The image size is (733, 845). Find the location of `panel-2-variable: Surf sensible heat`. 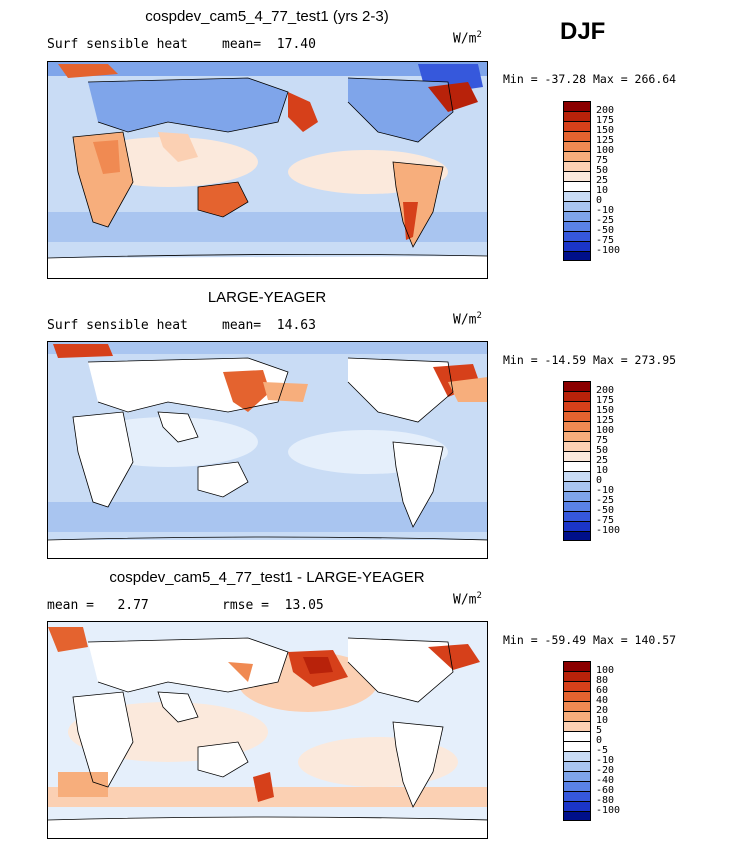

panel-2-variable: Surf sensible heat is located at coordinates (117, 325).